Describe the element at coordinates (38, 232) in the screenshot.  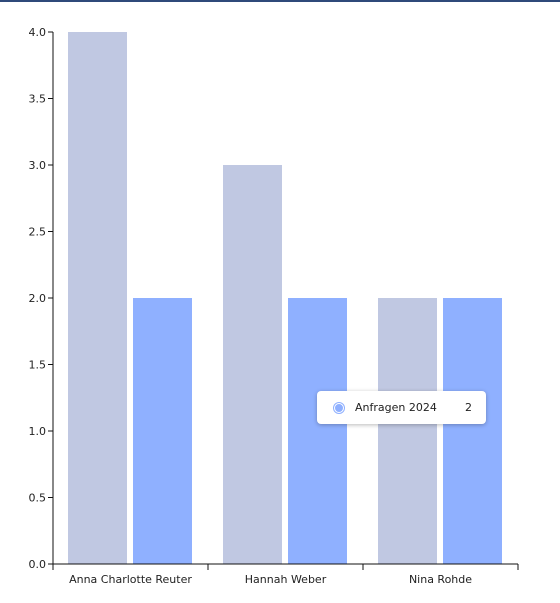
I see `y-tick-label: 2.5` at that location.